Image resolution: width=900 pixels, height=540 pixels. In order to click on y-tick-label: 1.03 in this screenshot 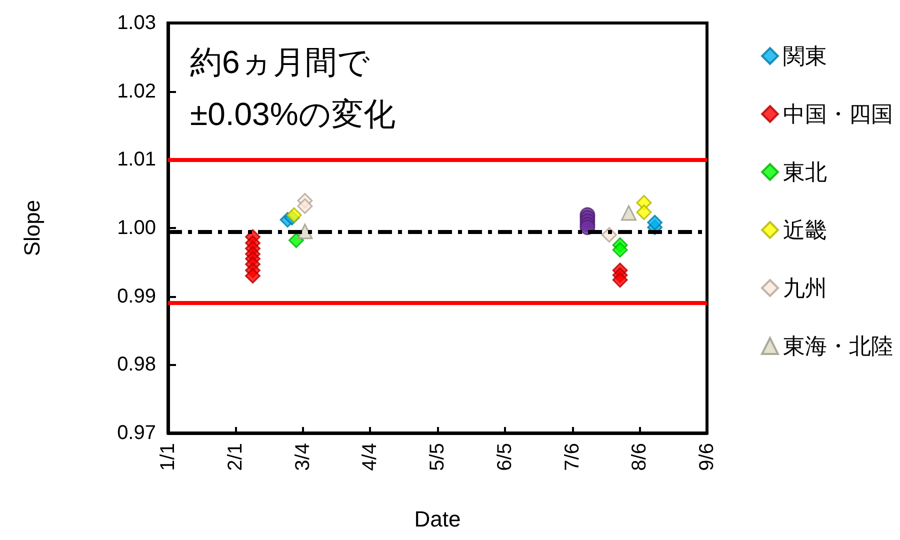, I will do `click(136, 23)`.